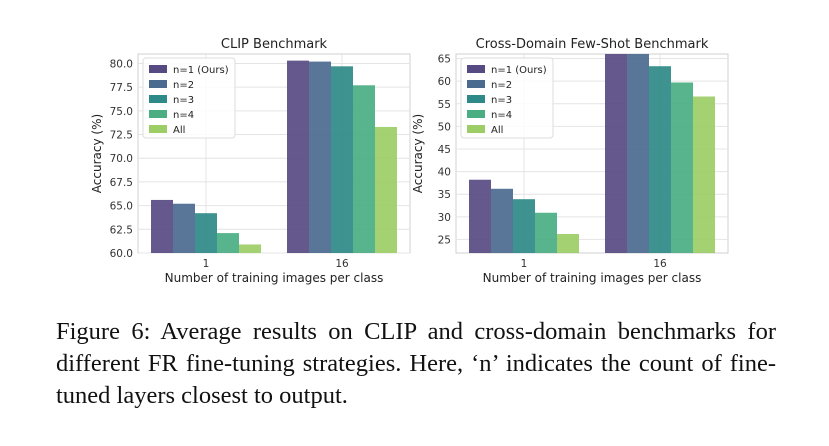 The height and width of the screenshot is (446, 829). I want to click on chart2-y-axis-label: Accuracy (%), so click(418, 153).